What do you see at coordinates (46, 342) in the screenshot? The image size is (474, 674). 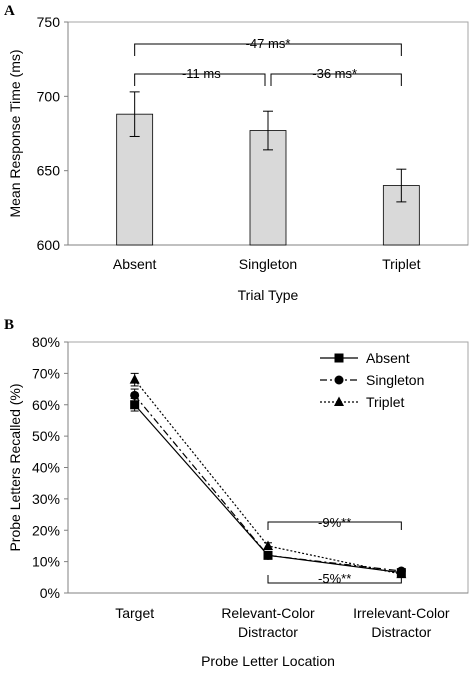 I see `panel-b-y-tick-label: 80%` at bounding box center [46, 342].